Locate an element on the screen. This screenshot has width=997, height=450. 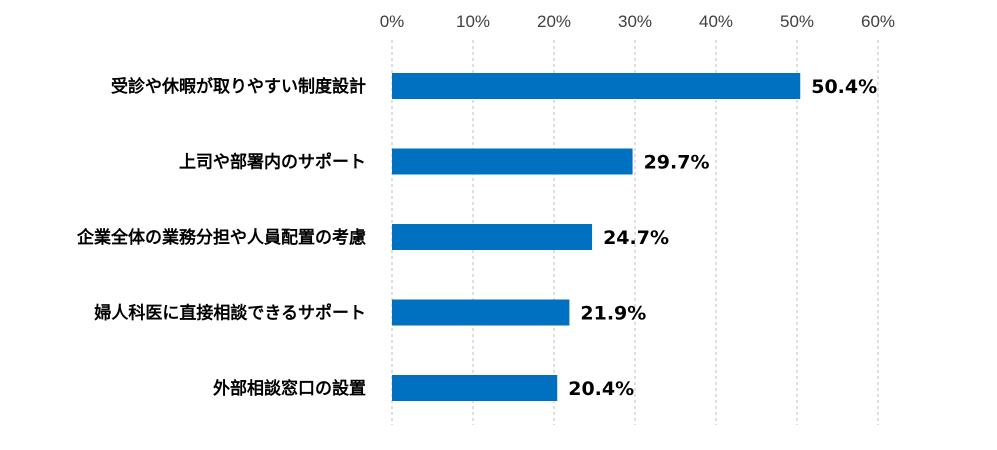
x-tick-label: 50% is located at coordinates (797, 21).